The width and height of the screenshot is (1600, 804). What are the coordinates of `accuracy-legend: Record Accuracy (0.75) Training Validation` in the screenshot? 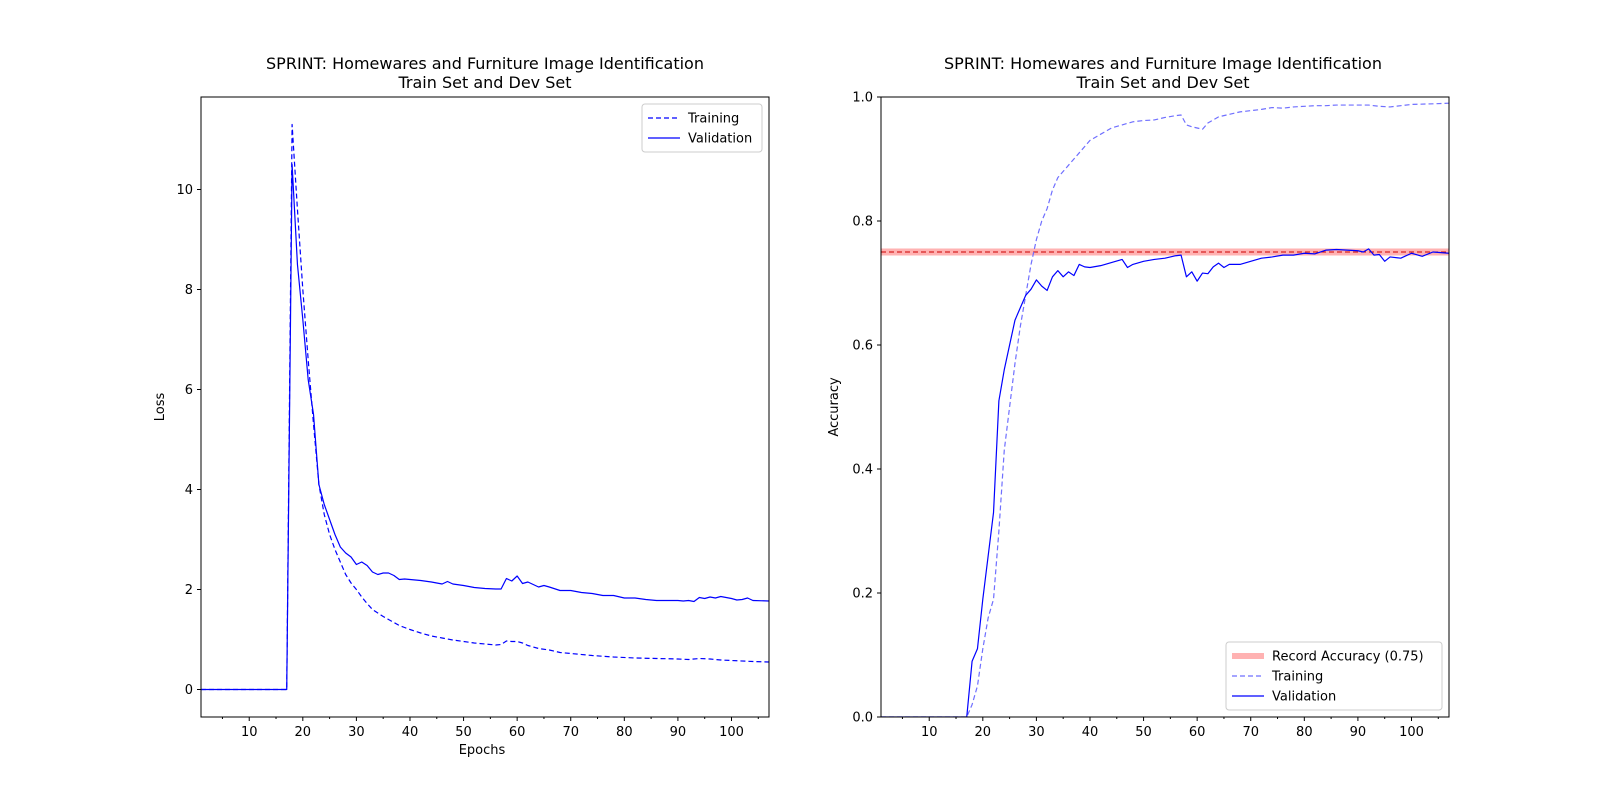 It's located at (1334, 676).